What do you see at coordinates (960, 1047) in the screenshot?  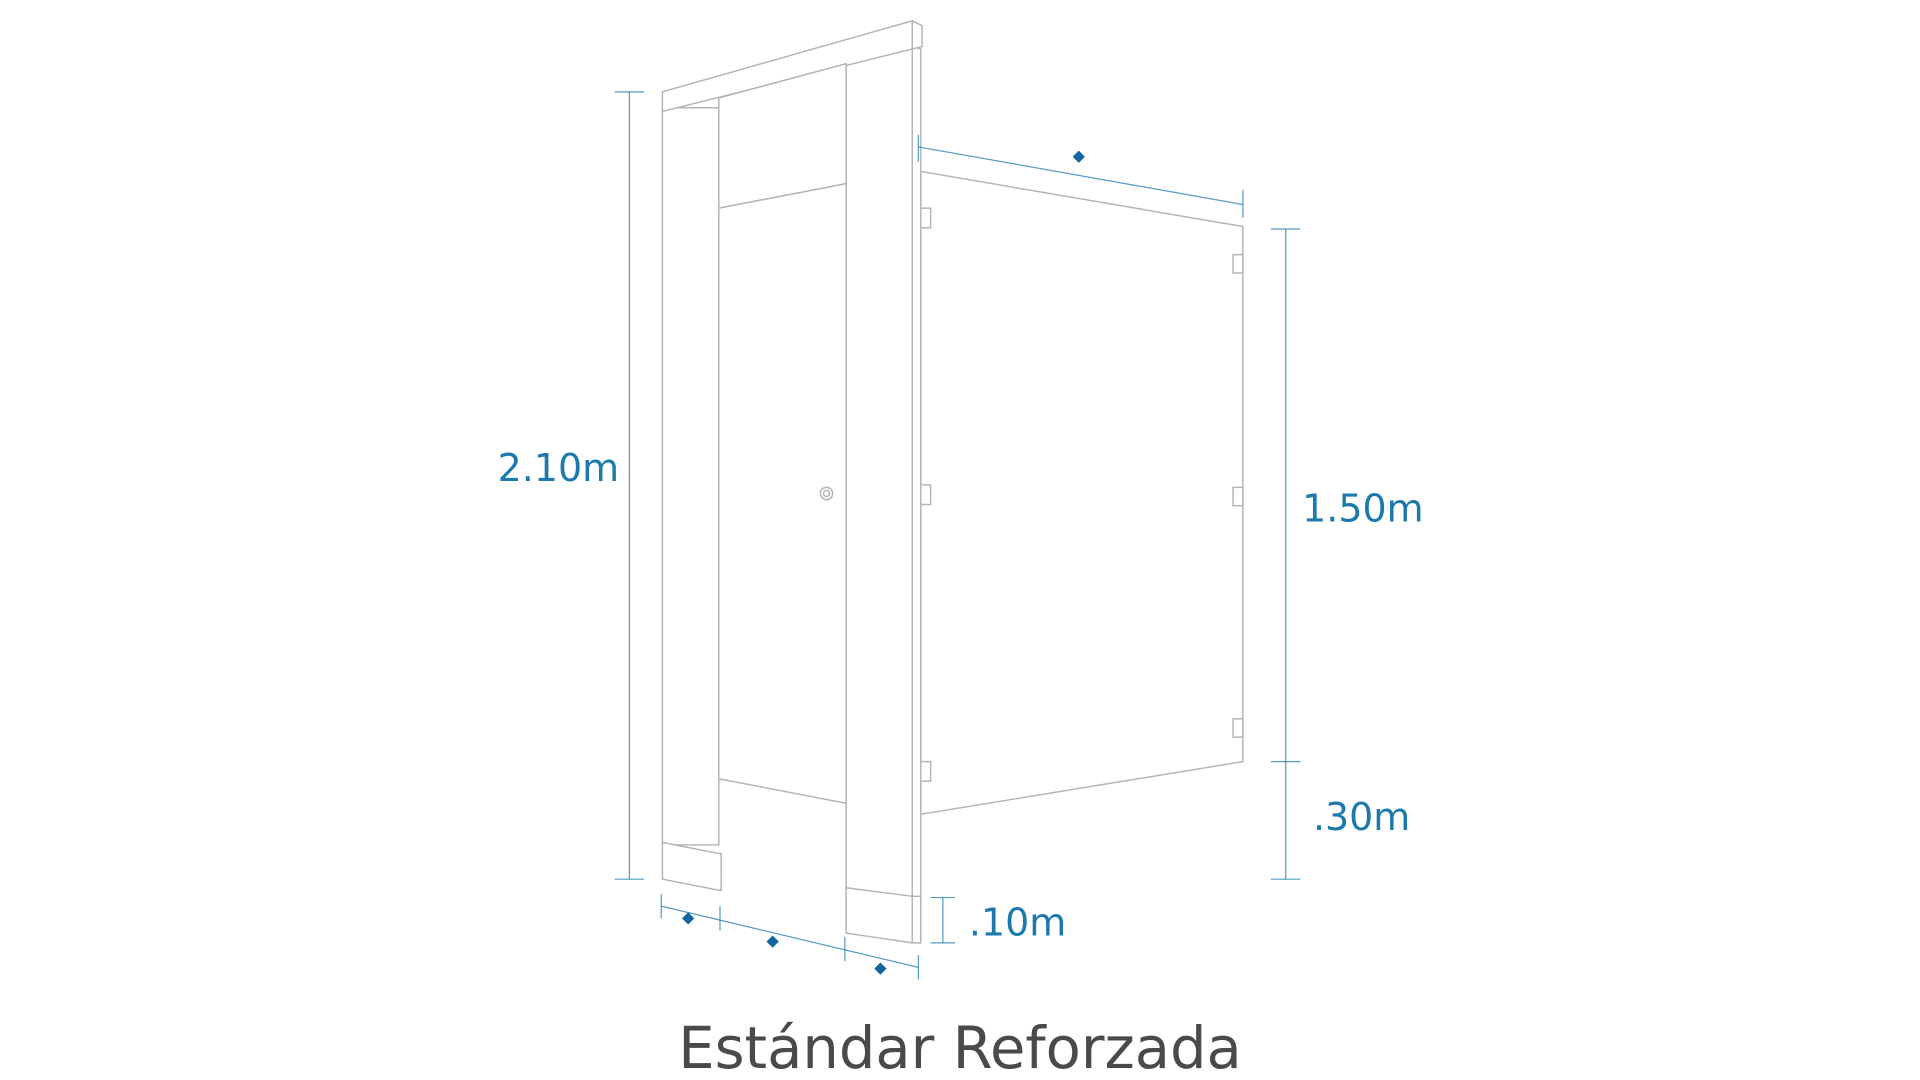 I see `title: Estándar Reforzada` at bounding box center [960, 1047].